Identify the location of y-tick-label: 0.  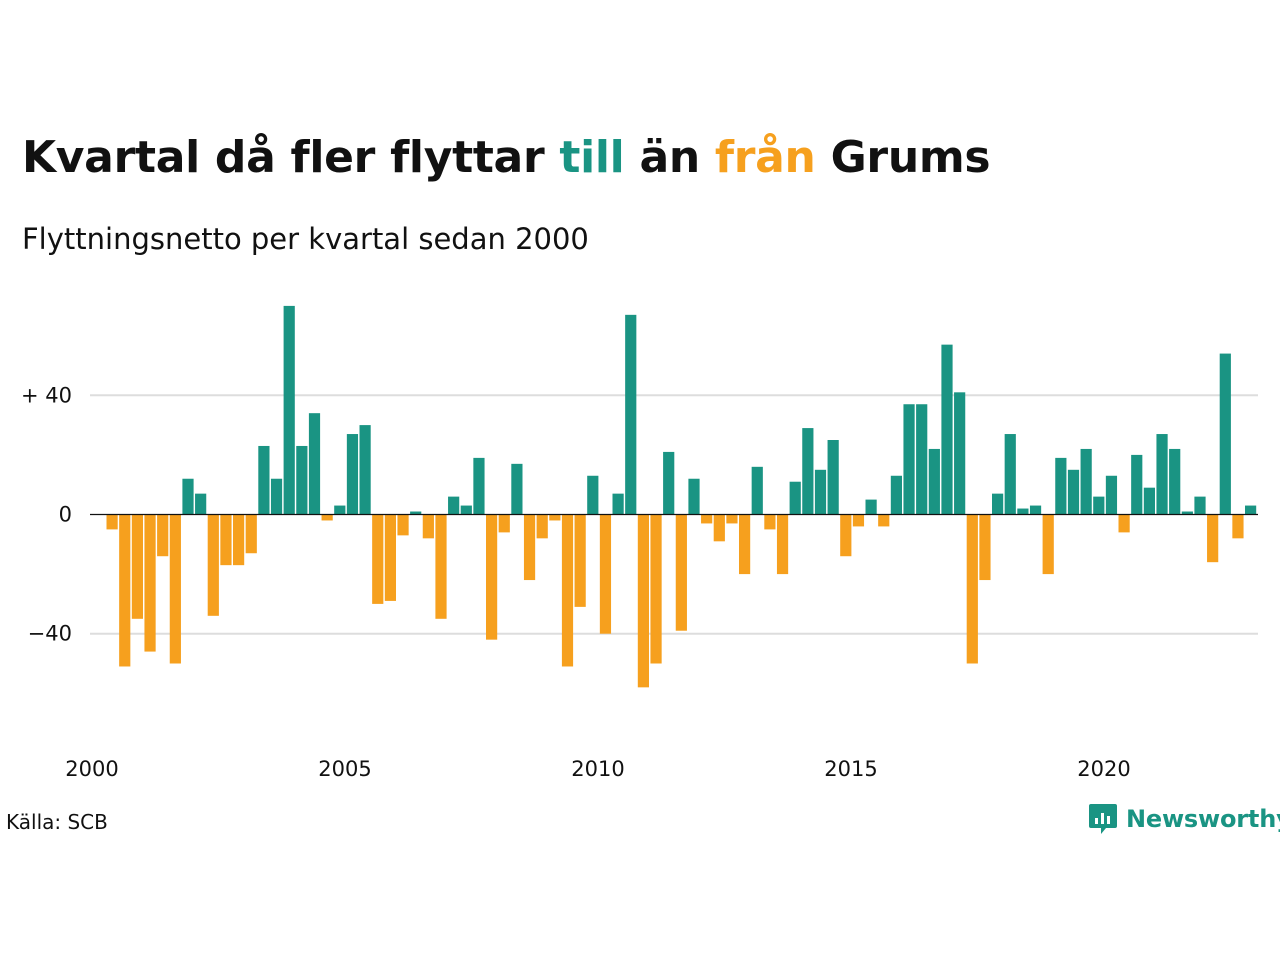
(65, 515).